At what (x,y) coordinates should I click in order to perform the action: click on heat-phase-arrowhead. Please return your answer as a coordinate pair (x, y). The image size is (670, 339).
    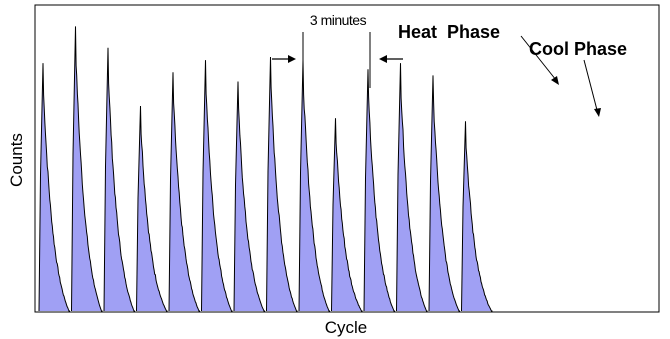
    Looking at the image, I should click on (555, 80).